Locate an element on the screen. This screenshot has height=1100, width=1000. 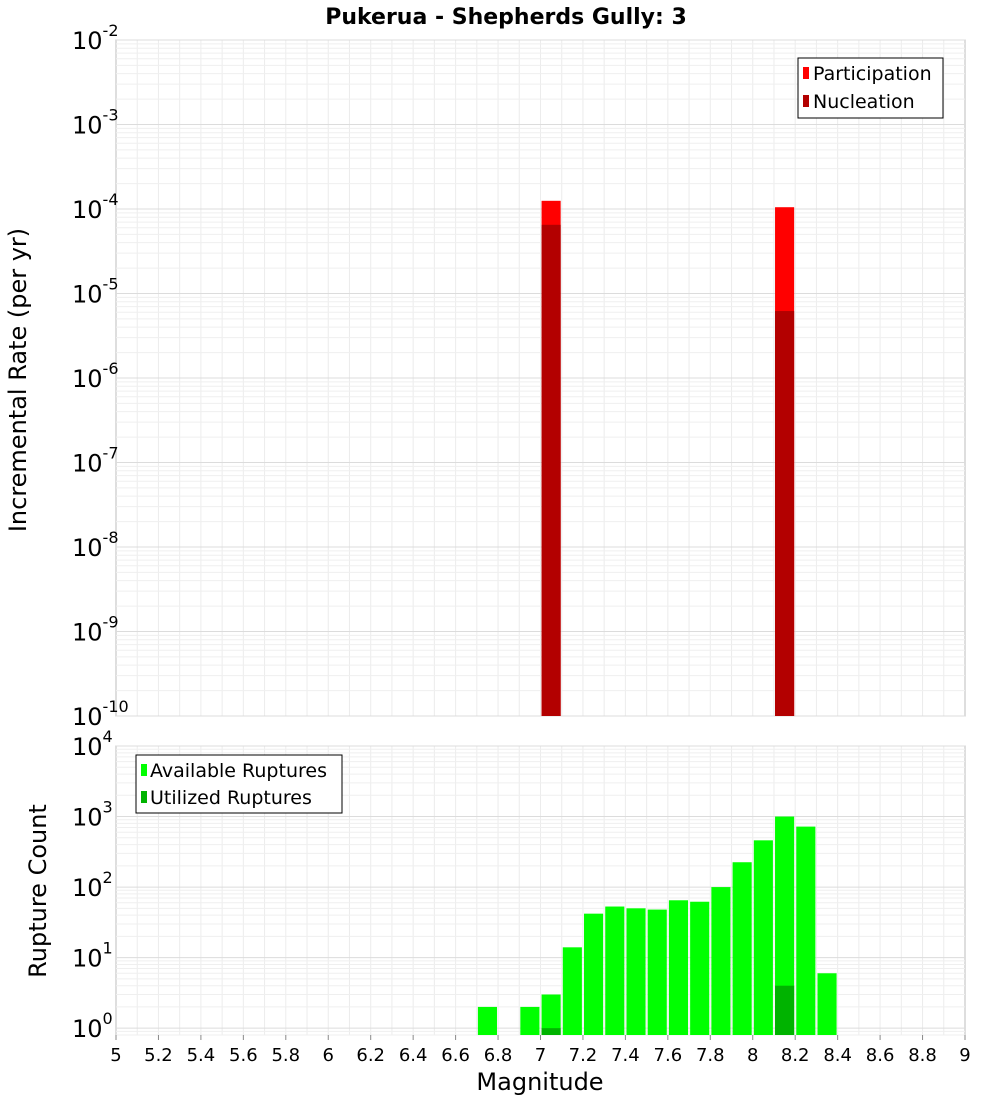
utilized-legend-label: Utilized Ruptures is located at coordinates (231, 798).